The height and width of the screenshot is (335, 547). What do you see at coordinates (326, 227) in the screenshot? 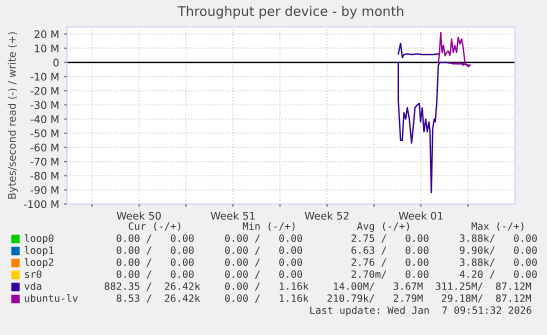
I see `text: Cur (-/+) Min (-/+) Avg (-/+) Max (-/+)` at bounding box center [326, 227].